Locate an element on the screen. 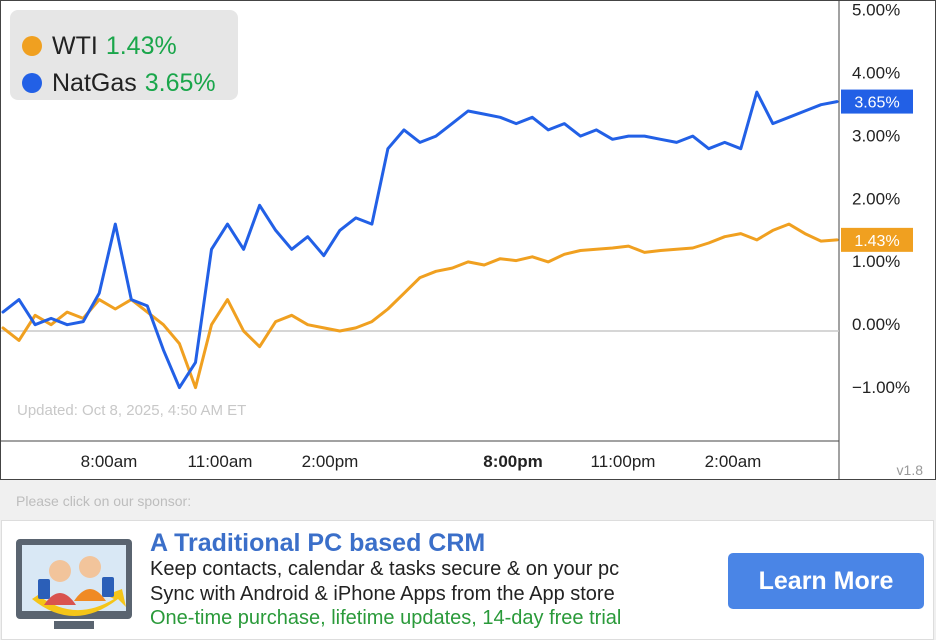  x-tick-label: 2:00pm is located at coordinates (330, 461).